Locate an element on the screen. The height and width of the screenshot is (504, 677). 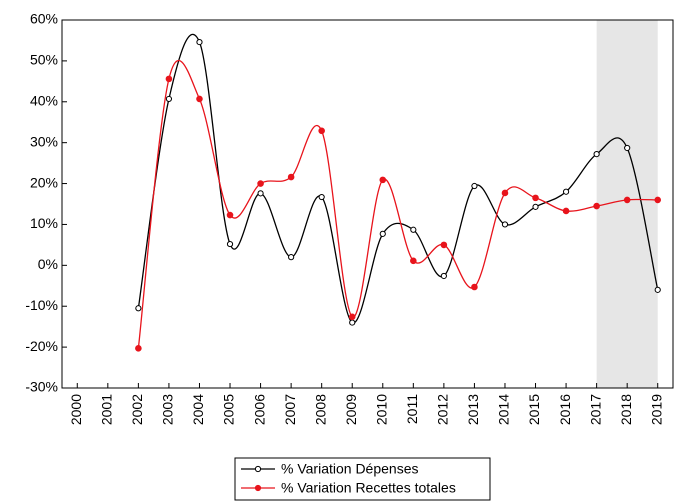
x-tick-label: 2013 is located at coordinates (473, 409).